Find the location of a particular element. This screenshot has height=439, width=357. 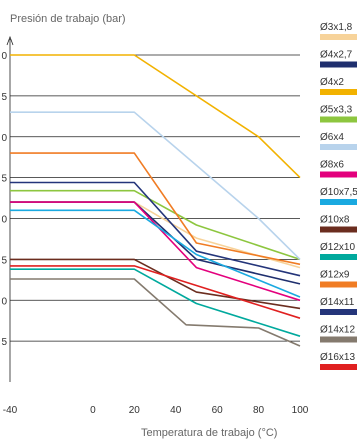

y-tick-label-2: 5 is located at coordinates (4, 260).